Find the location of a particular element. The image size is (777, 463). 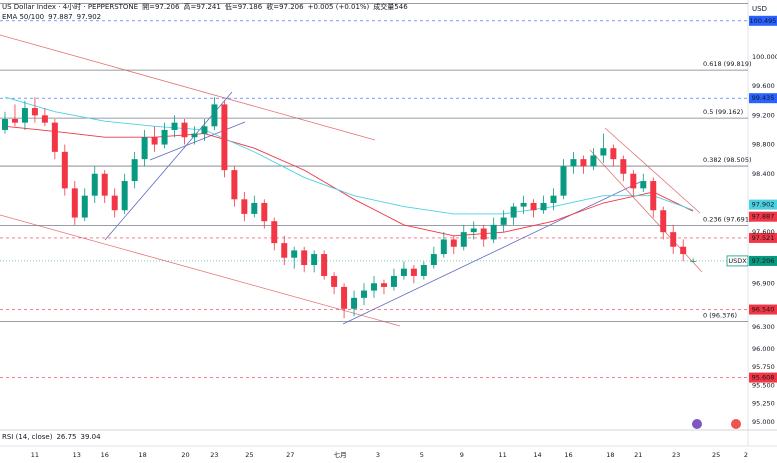

y-tick-label: 100.000 is located at coordinates (764, 57).